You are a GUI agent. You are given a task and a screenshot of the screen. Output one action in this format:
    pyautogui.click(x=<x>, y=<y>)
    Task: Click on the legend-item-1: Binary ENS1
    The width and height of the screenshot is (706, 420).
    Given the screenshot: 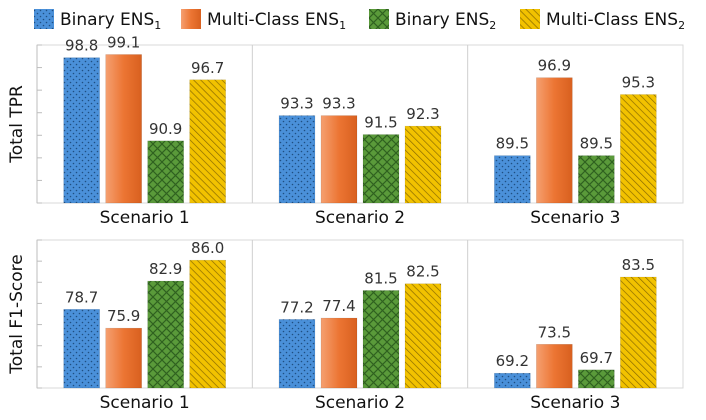 What is the action you would take?
    pyautogui.click(x=97, y=20)
    